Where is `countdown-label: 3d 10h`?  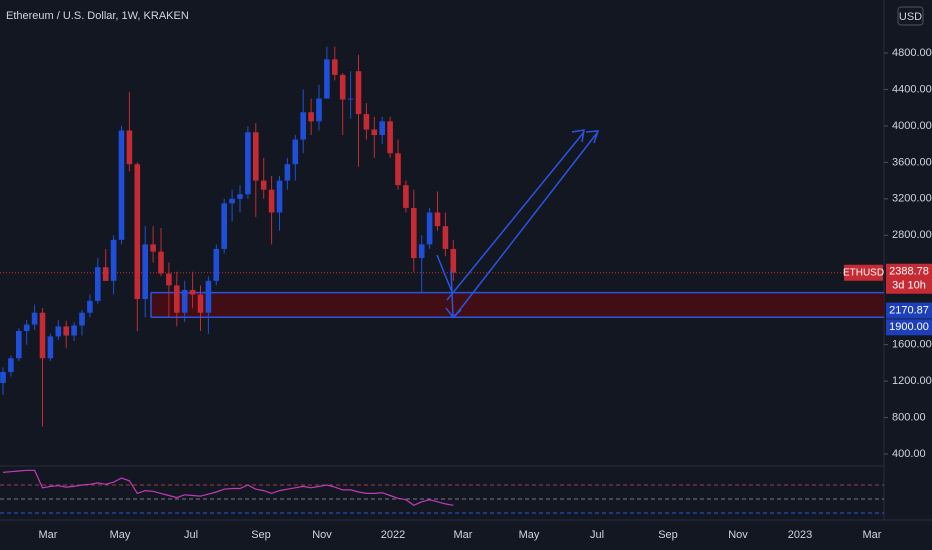 countdown-label: 3d 10h is located at coordinates (909, 286).